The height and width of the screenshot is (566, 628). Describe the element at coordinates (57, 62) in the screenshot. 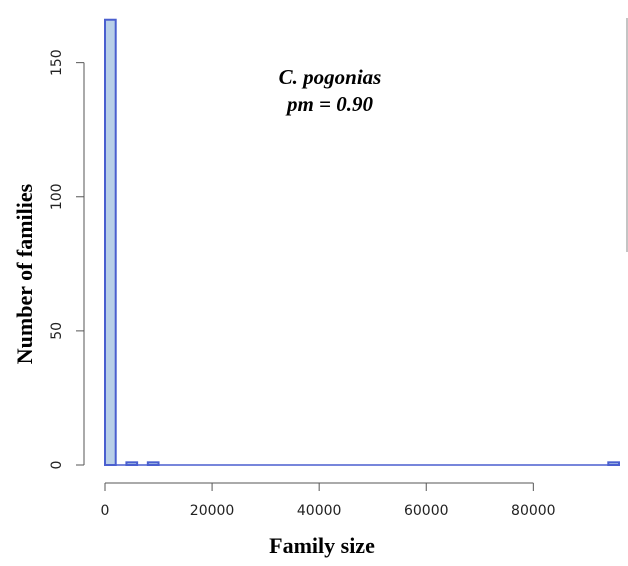

I see `y-tick-label: 150` at that location.